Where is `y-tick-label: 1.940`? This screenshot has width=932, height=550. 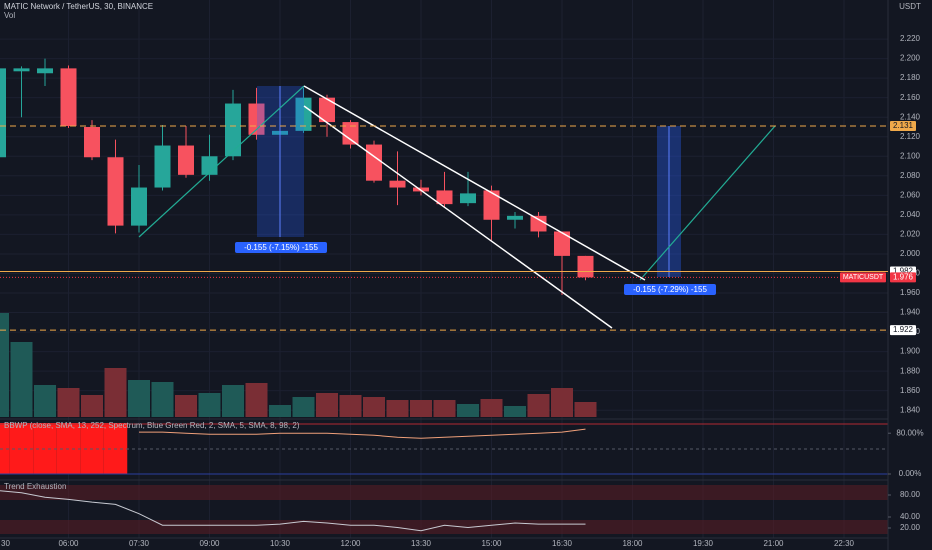 y-tick-label: 1.940 is located at coordinates (910, 312).